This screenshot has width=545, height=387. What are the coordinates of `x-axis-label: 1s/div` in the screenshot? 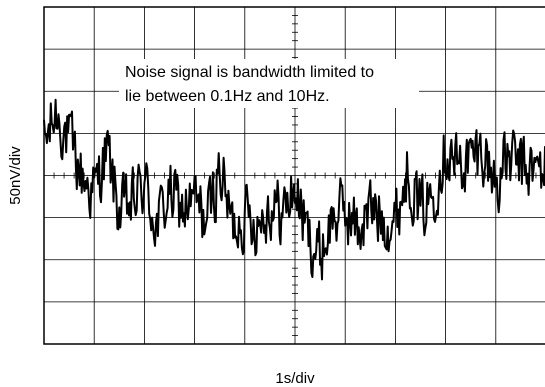 It's located at (295, 378).